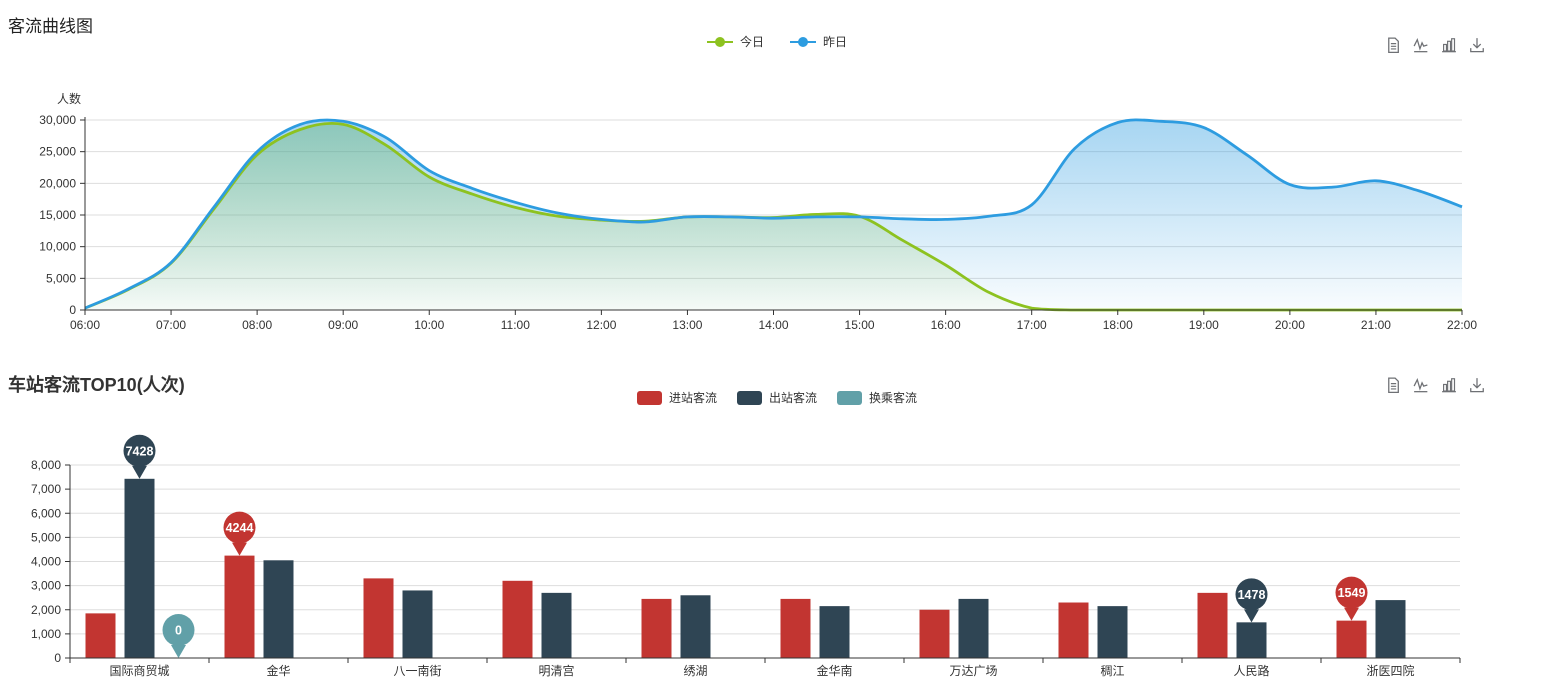 Image resolution: width=1554 pixels, height=680 pixels. Describe the element at coordinates (973, 628) in the screenshot. I see `bar-出站客流-万达广场` at that location.